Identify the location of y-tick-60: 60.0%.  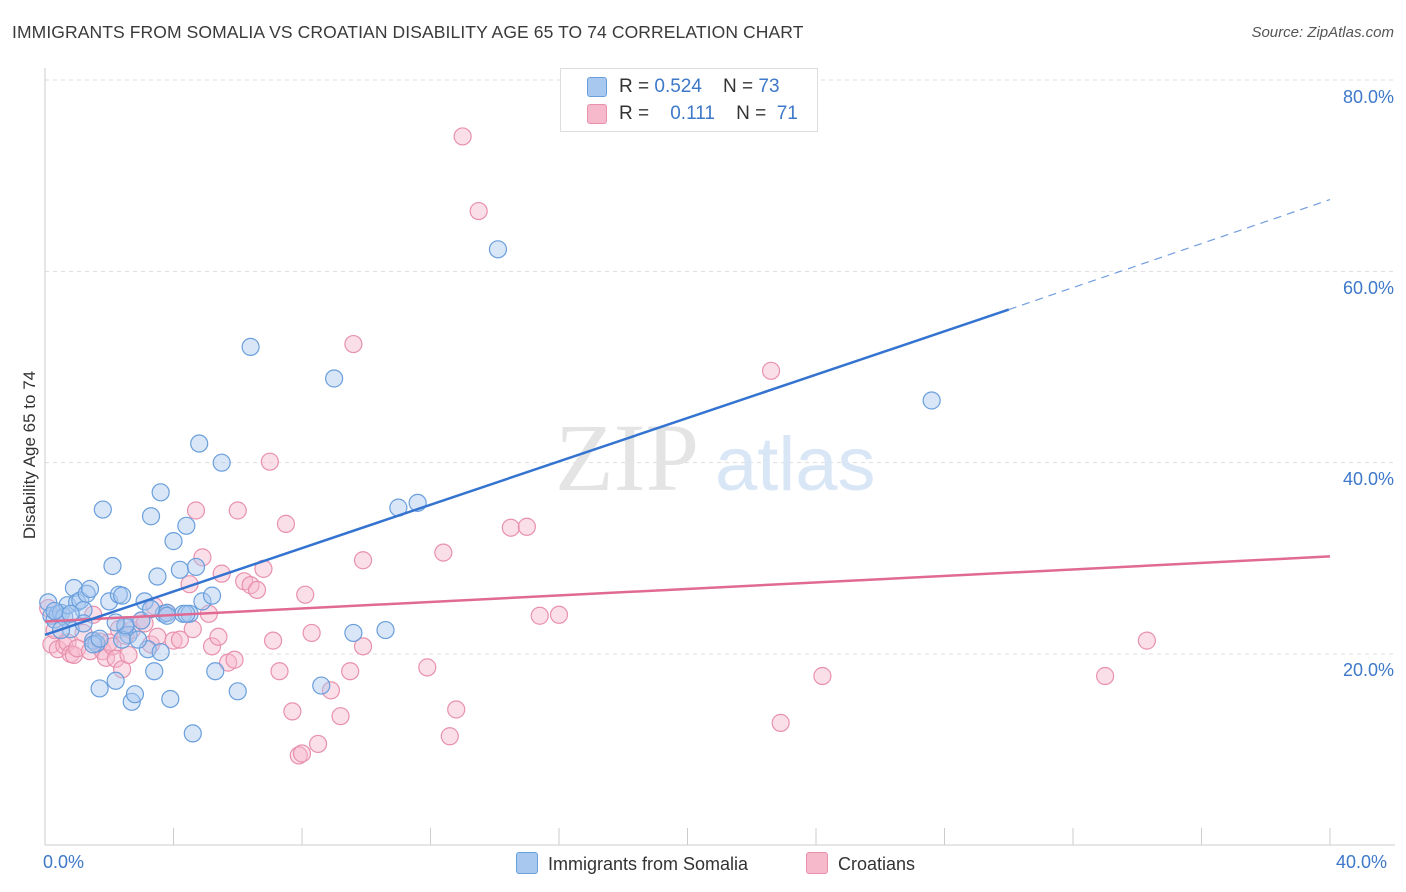
(1368, 288).